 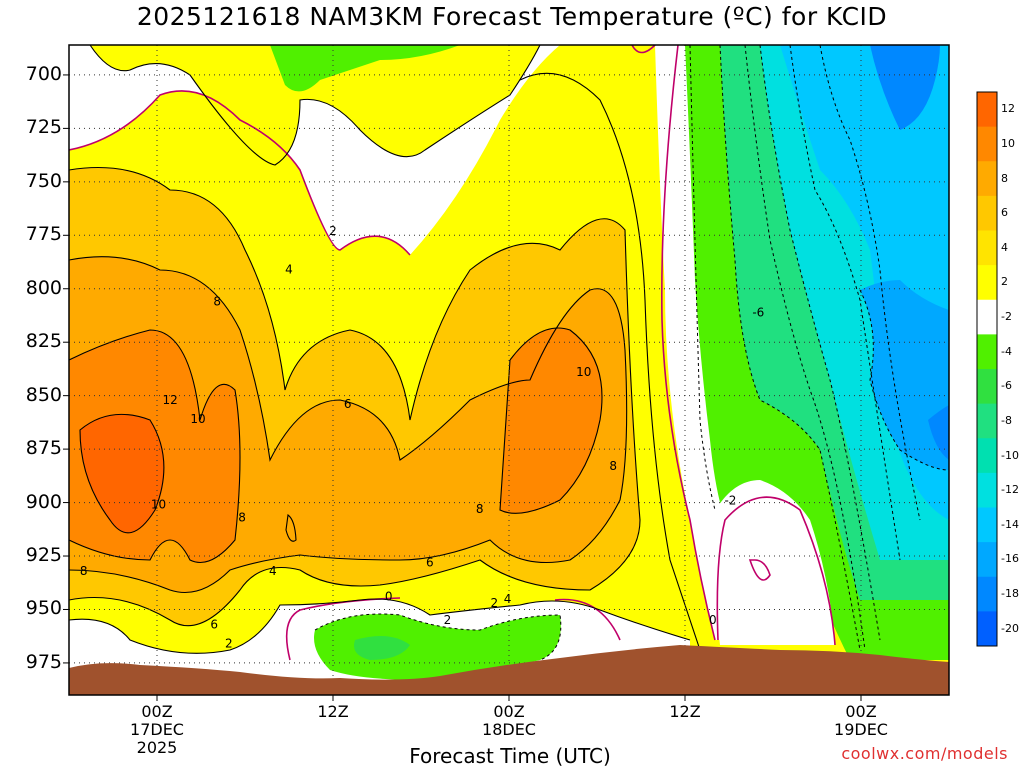 What do you see at coordinates (1008, 109) in the screenshot?
I see `colorbar-label: 12` at bounding box center [1008, 109].